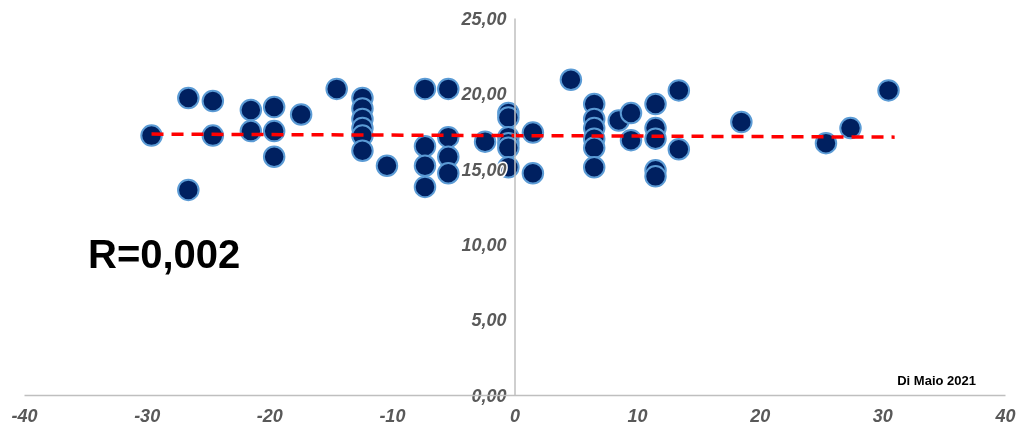  Describe the element at coordinates (484, 245) in the screenshot. I see `y-tick-label: 10,00` at that location.